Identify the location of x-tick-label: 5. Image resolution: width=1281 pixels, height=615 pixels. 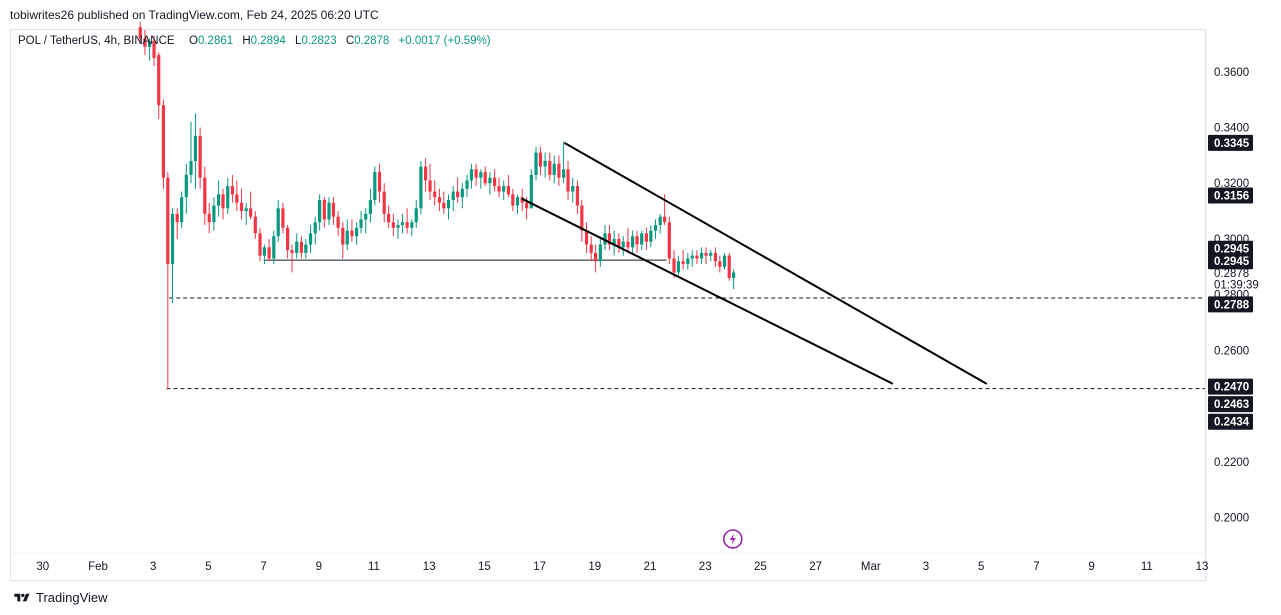
(981, 567).